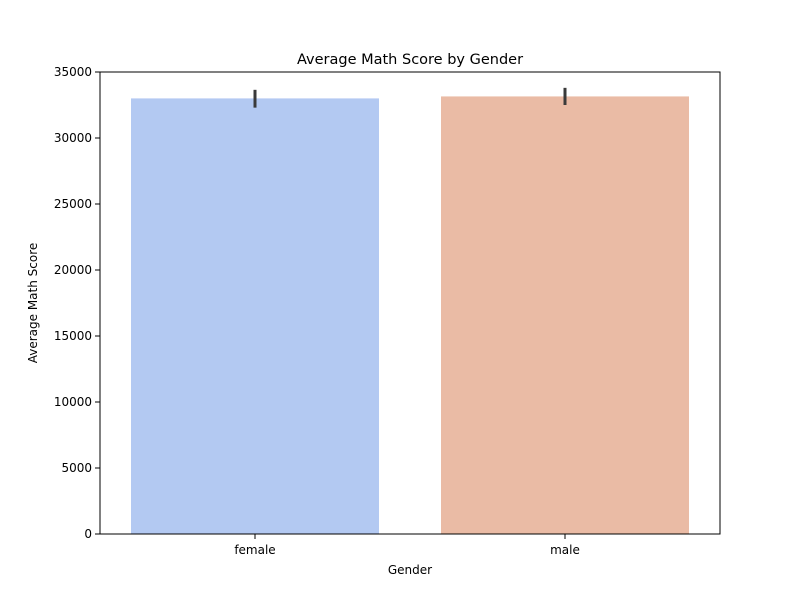 Image resolution: width=800 pixels, height=600 pixels. What do you see at coordinates (76, 468) in the screenshot?
I see `y-tick-label-5000: 5000` at bounding box center [76, 468].